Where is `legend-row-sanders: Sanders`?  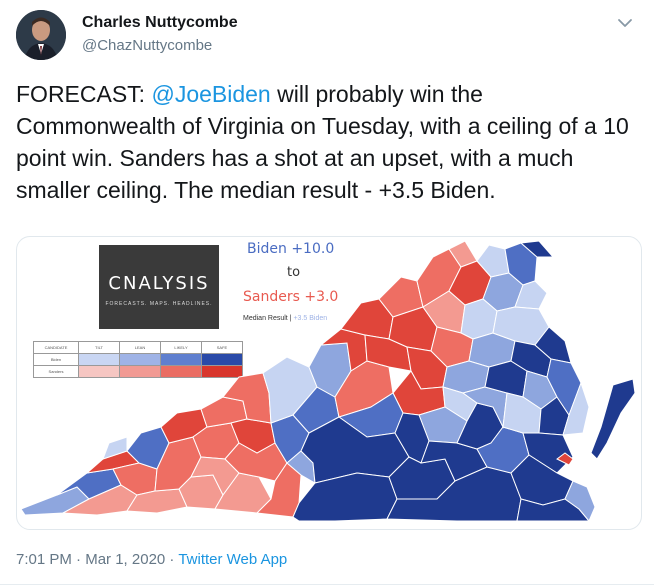
legend-row-sanders: Sanders is located at coordinates (138, 371).